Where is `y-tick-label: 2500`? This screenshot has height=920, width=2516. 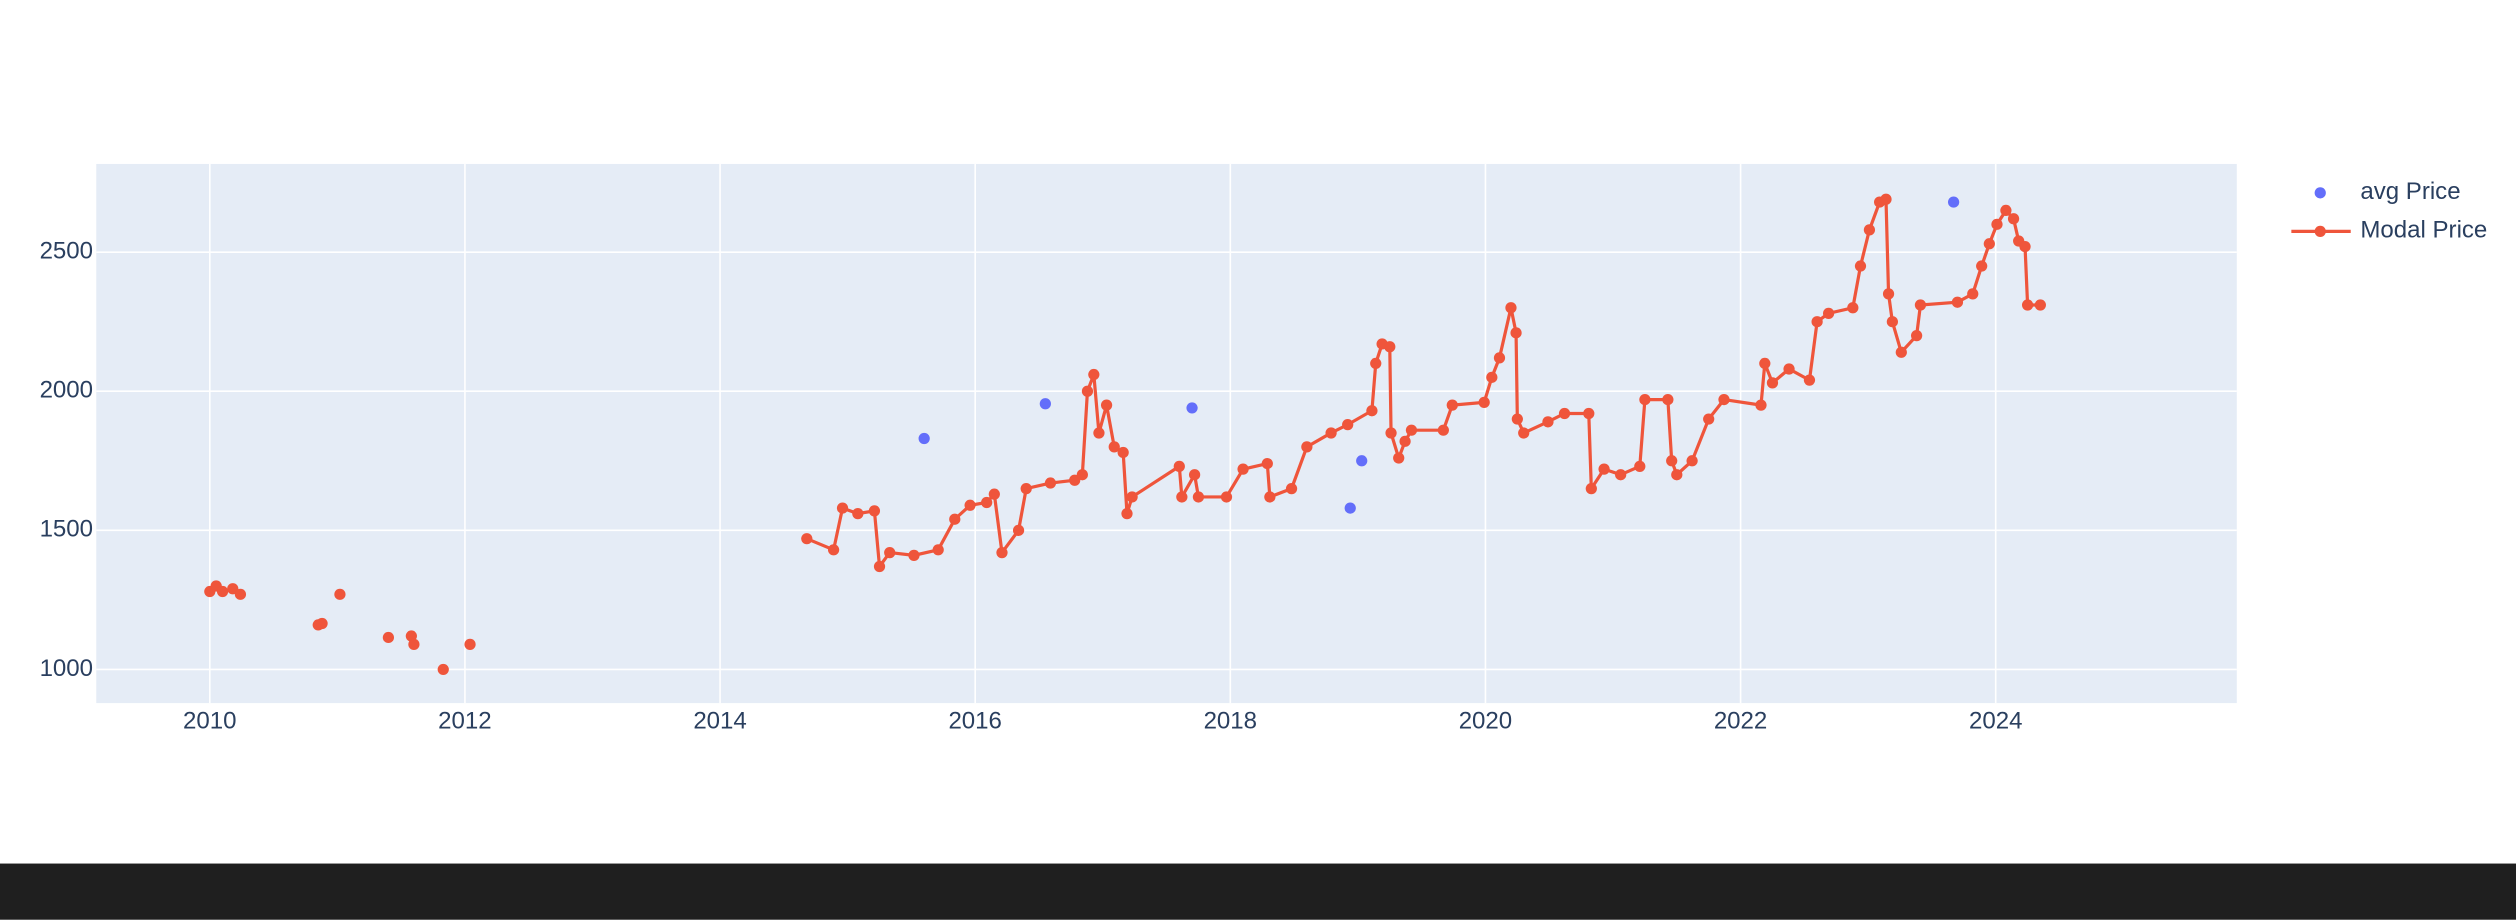 y-tick-label: 2500 is located at coordinates (67, 251).